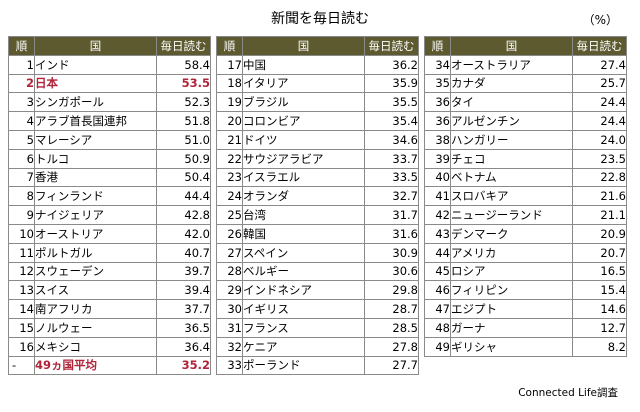  What do you see at coordinates (437, 327) in the screenshot?
I see `rank-cell: 48` at bounding box center [437, 327].